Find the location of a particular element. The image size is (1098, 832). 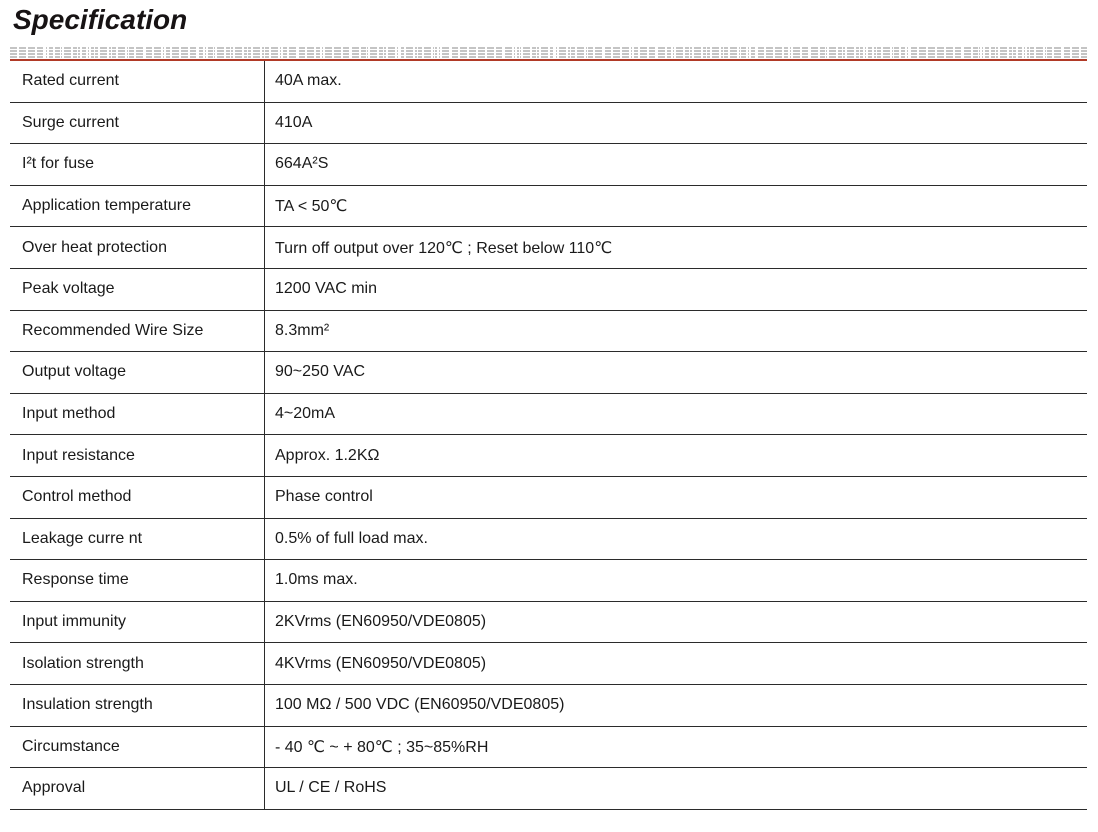

spec-value-cell: Phase control is located at coordinates (324, 497).